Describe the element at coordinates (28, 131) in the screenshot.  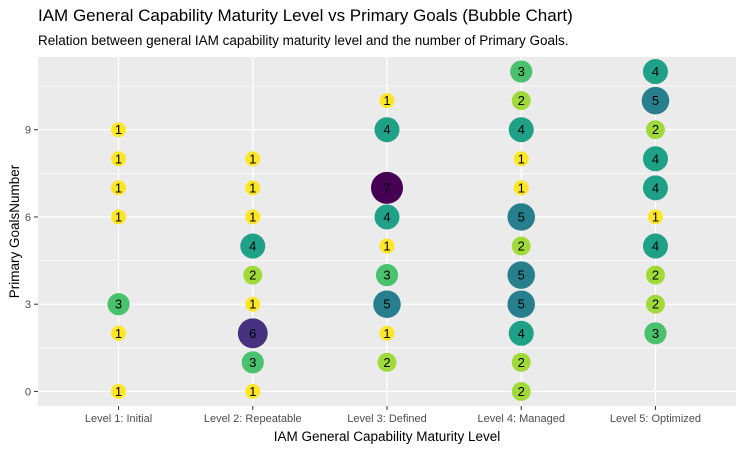
I see `y-tick-label: 9` at that location.